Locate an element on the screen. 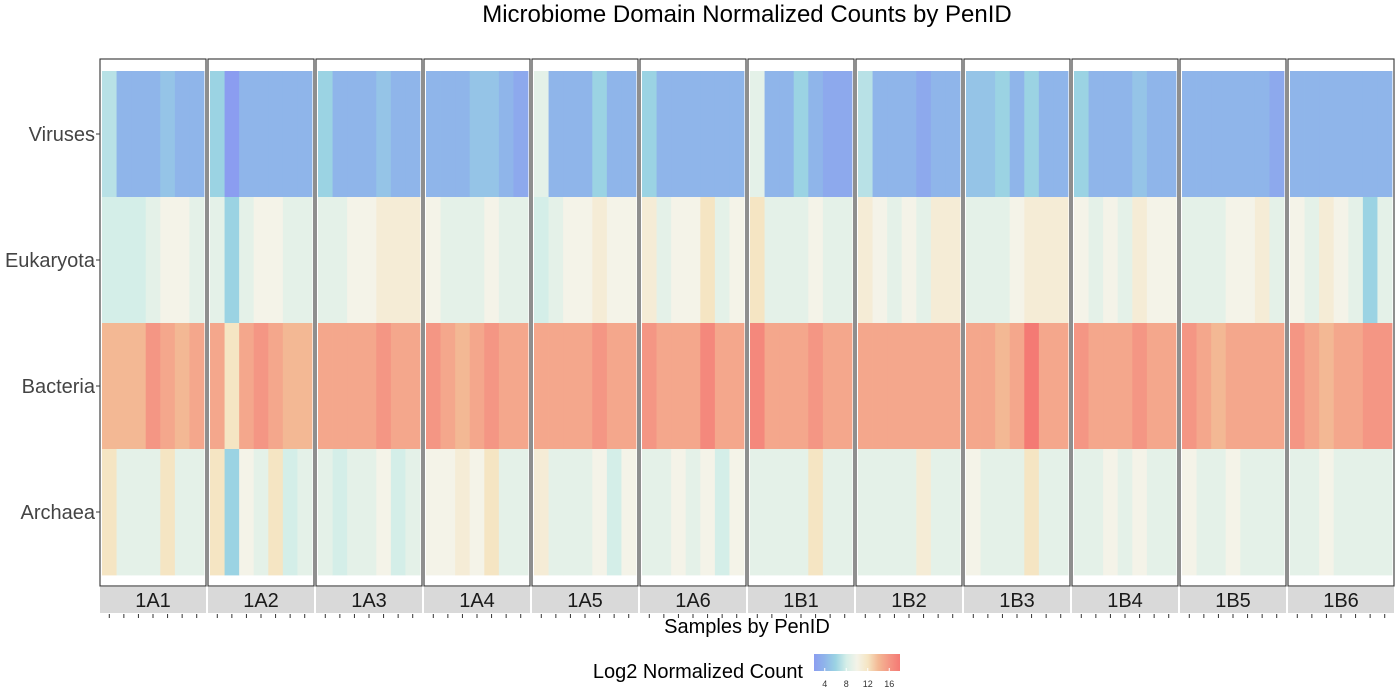  facet-panel-1b3: 1B3 is located at coordinates (1017, 338).